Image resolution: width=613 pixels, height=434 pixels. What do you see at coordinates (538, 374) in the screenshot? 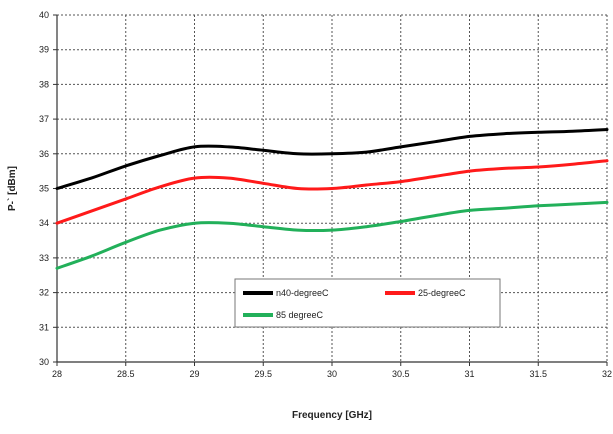
I see `x-tick-label: 31.5` at bounding box center [538, 374].